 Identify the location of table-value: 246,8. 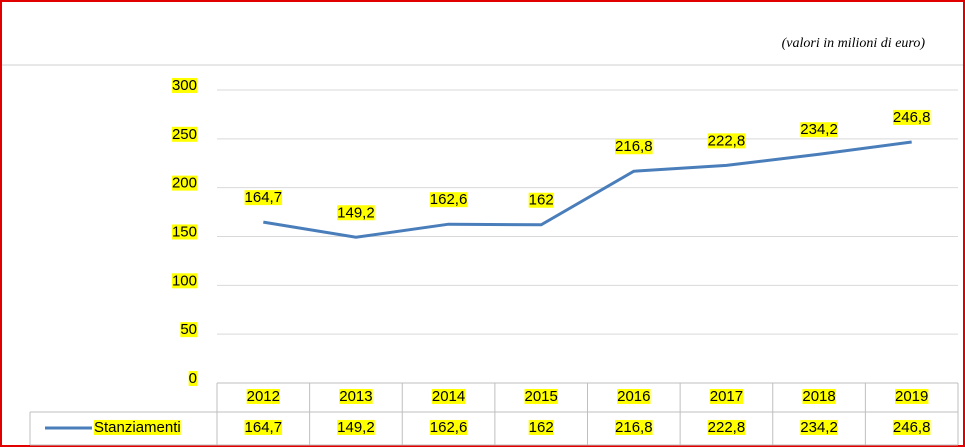
(912, 427).